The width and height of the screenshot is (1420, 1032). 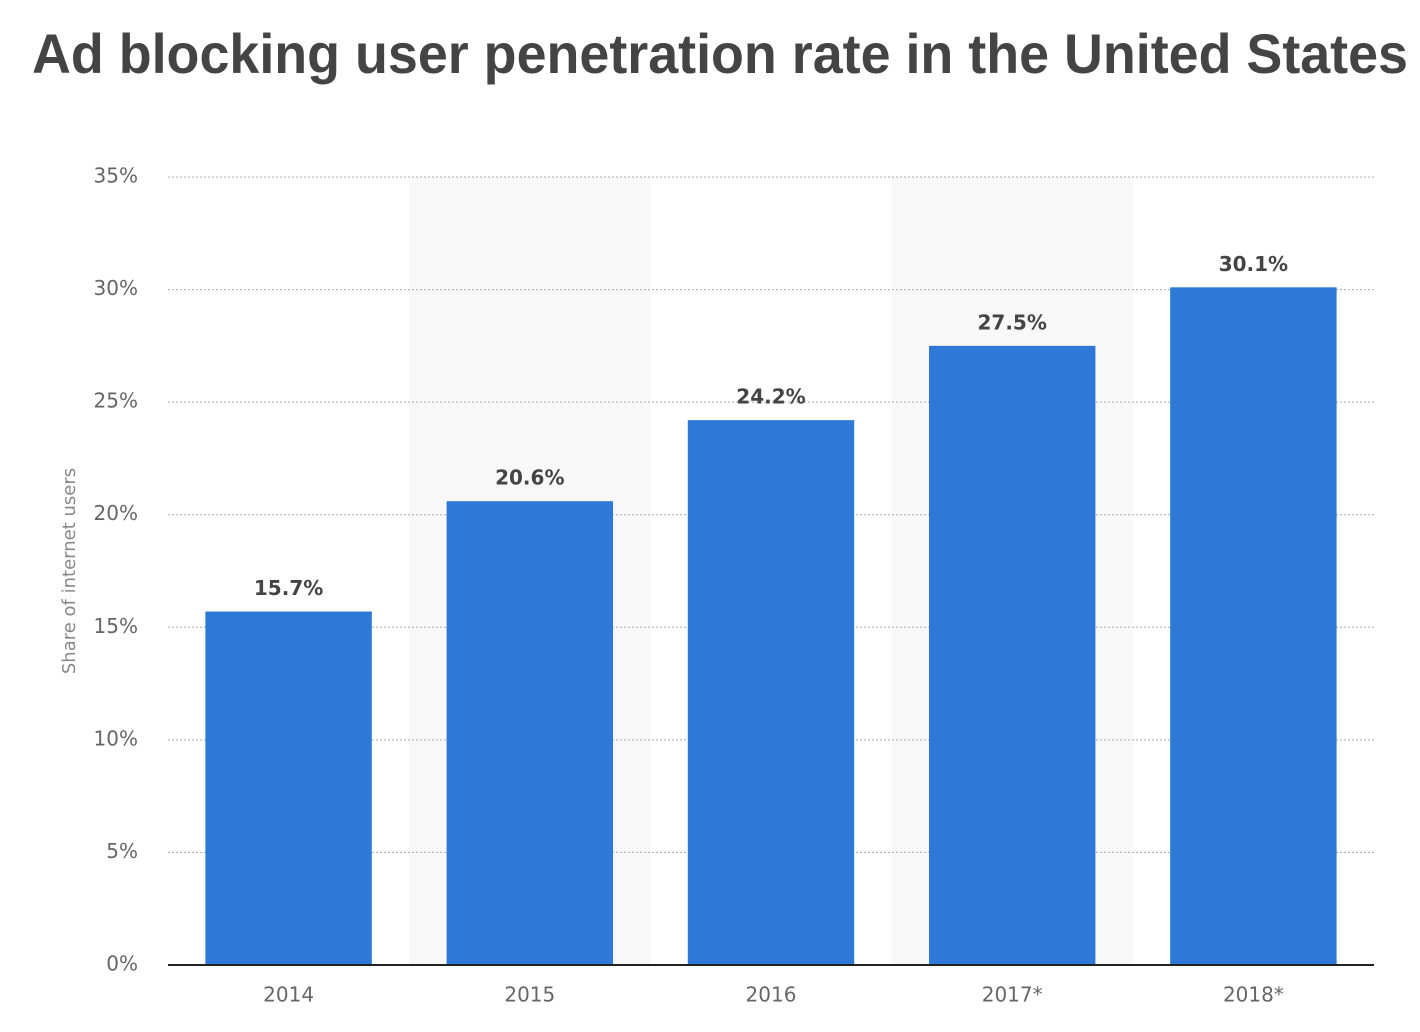 What do you see at coordinates (122, 964) in the screenshot?
I see `y-tick-label: 0%` at bounding box center [122, 964].